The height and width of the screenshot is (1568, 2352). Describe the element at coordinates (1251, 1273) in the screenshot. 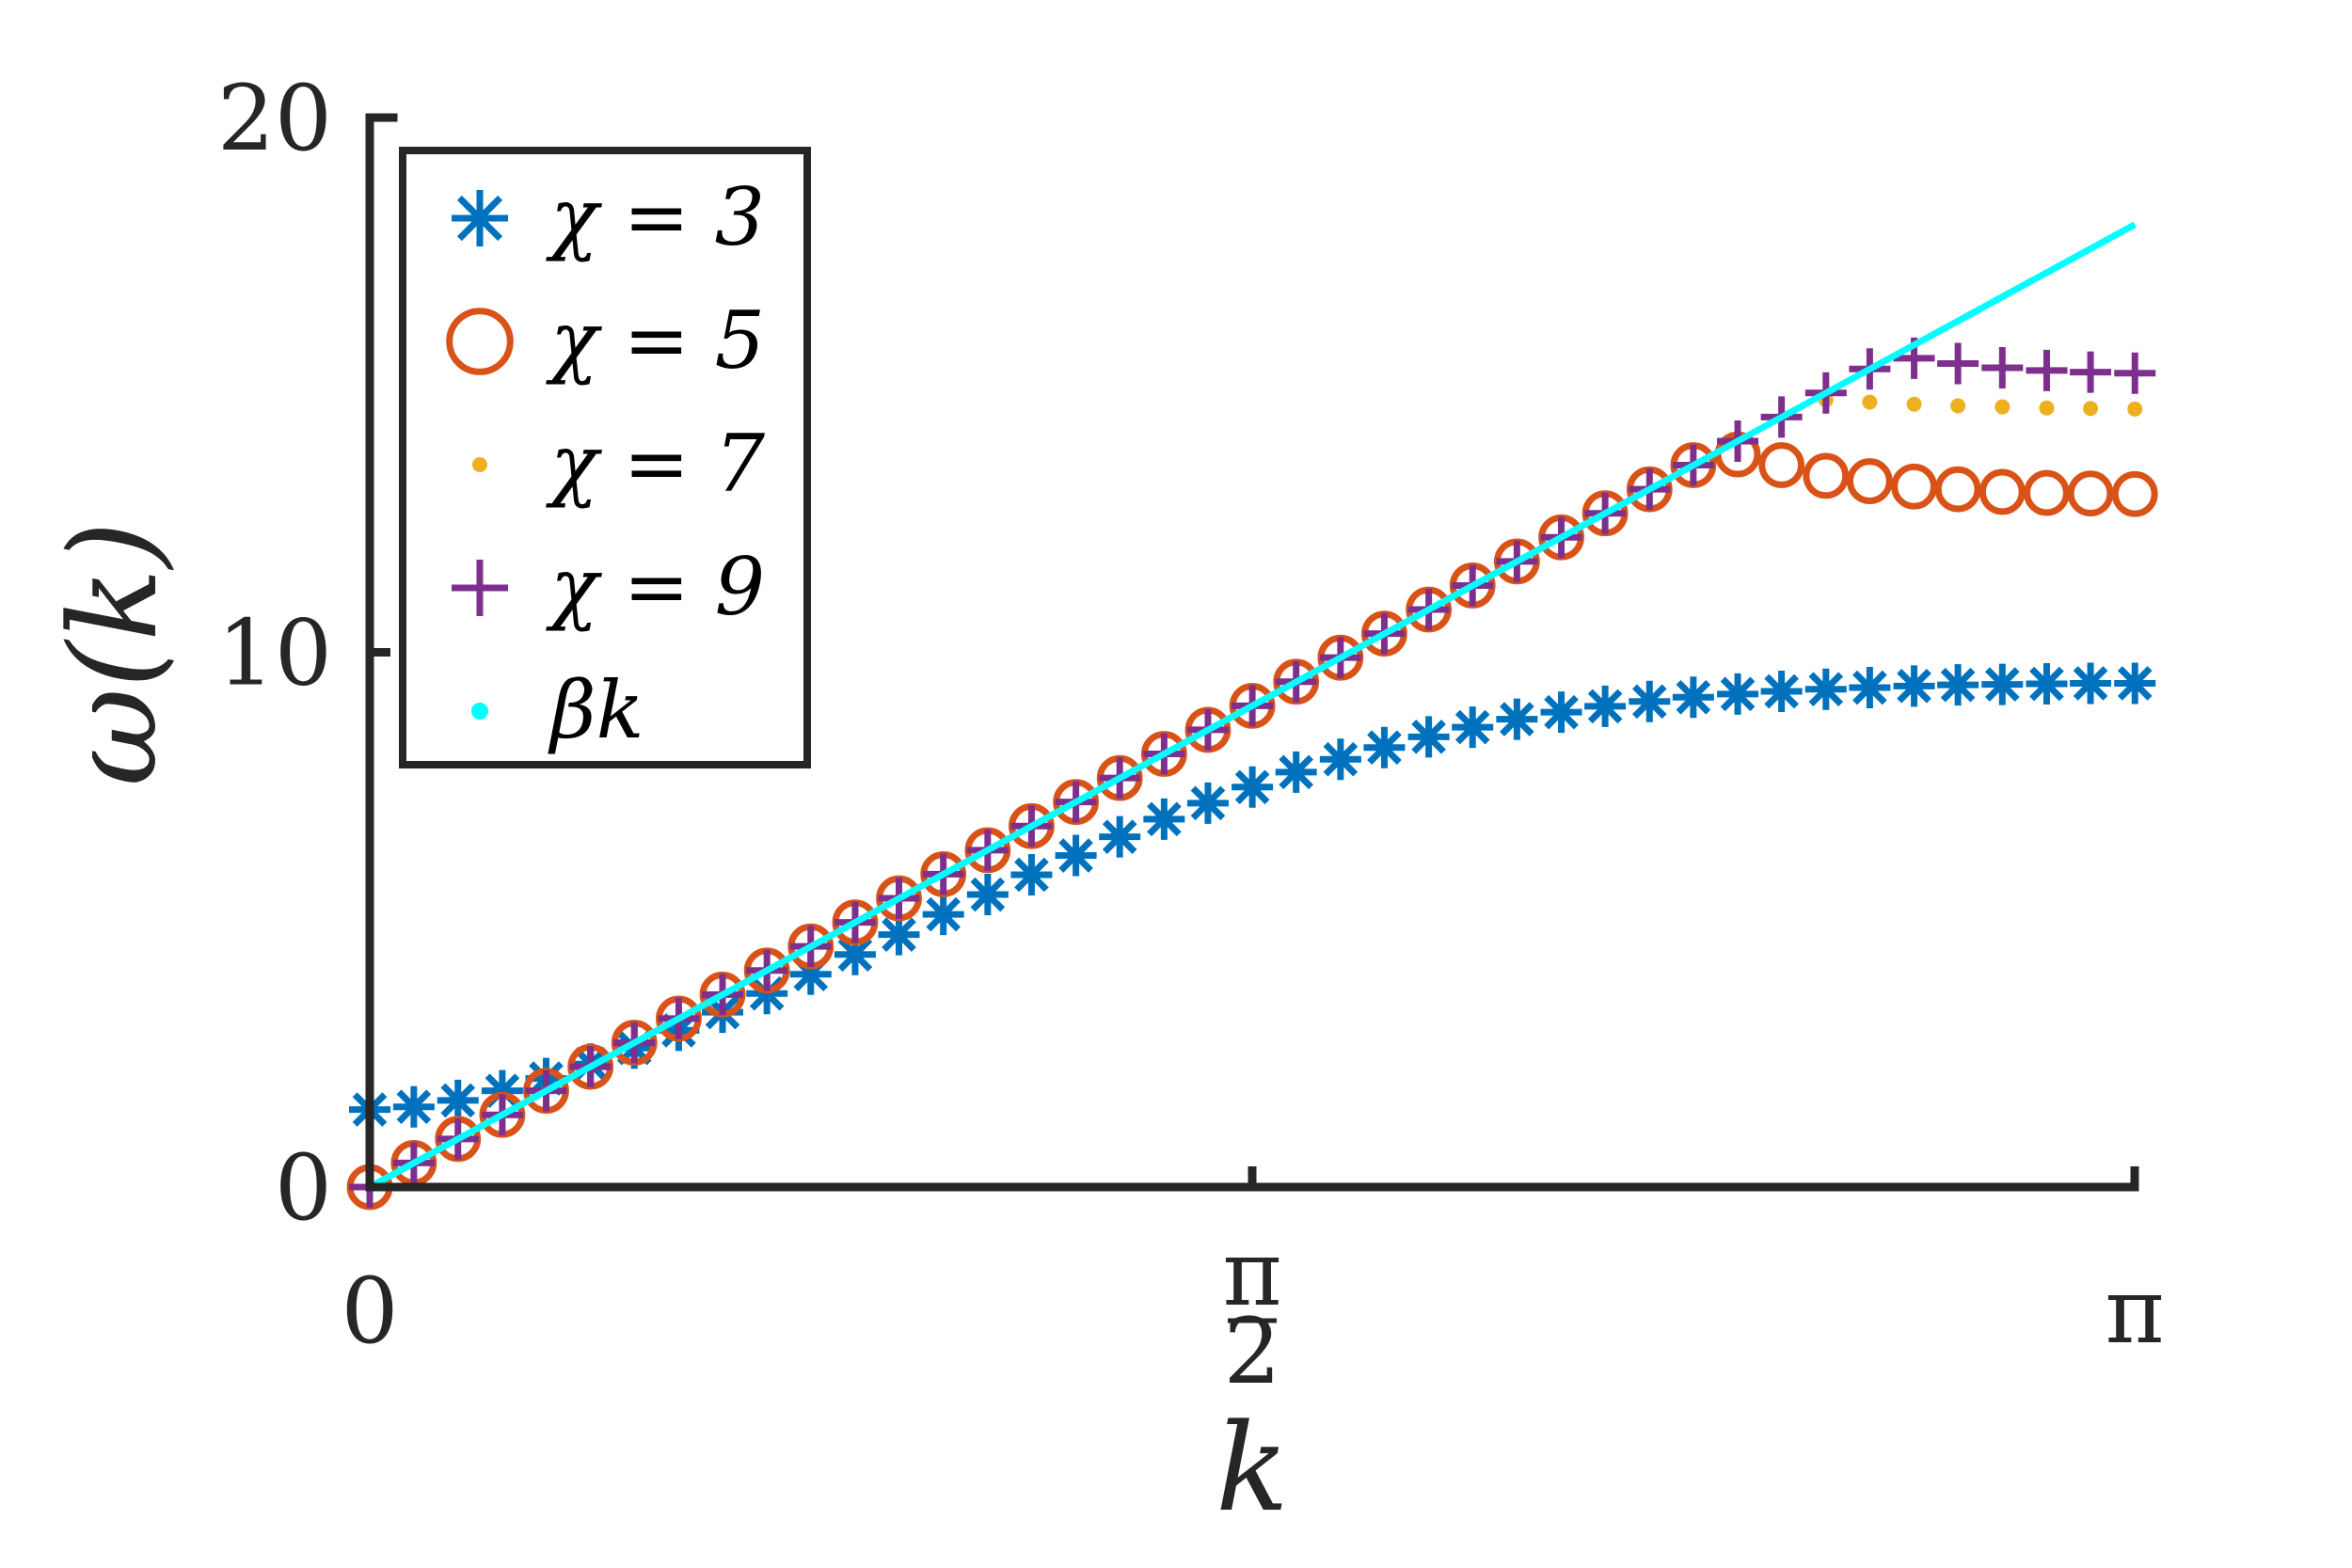

I see `x-tick-label-1-num: π` at that location.